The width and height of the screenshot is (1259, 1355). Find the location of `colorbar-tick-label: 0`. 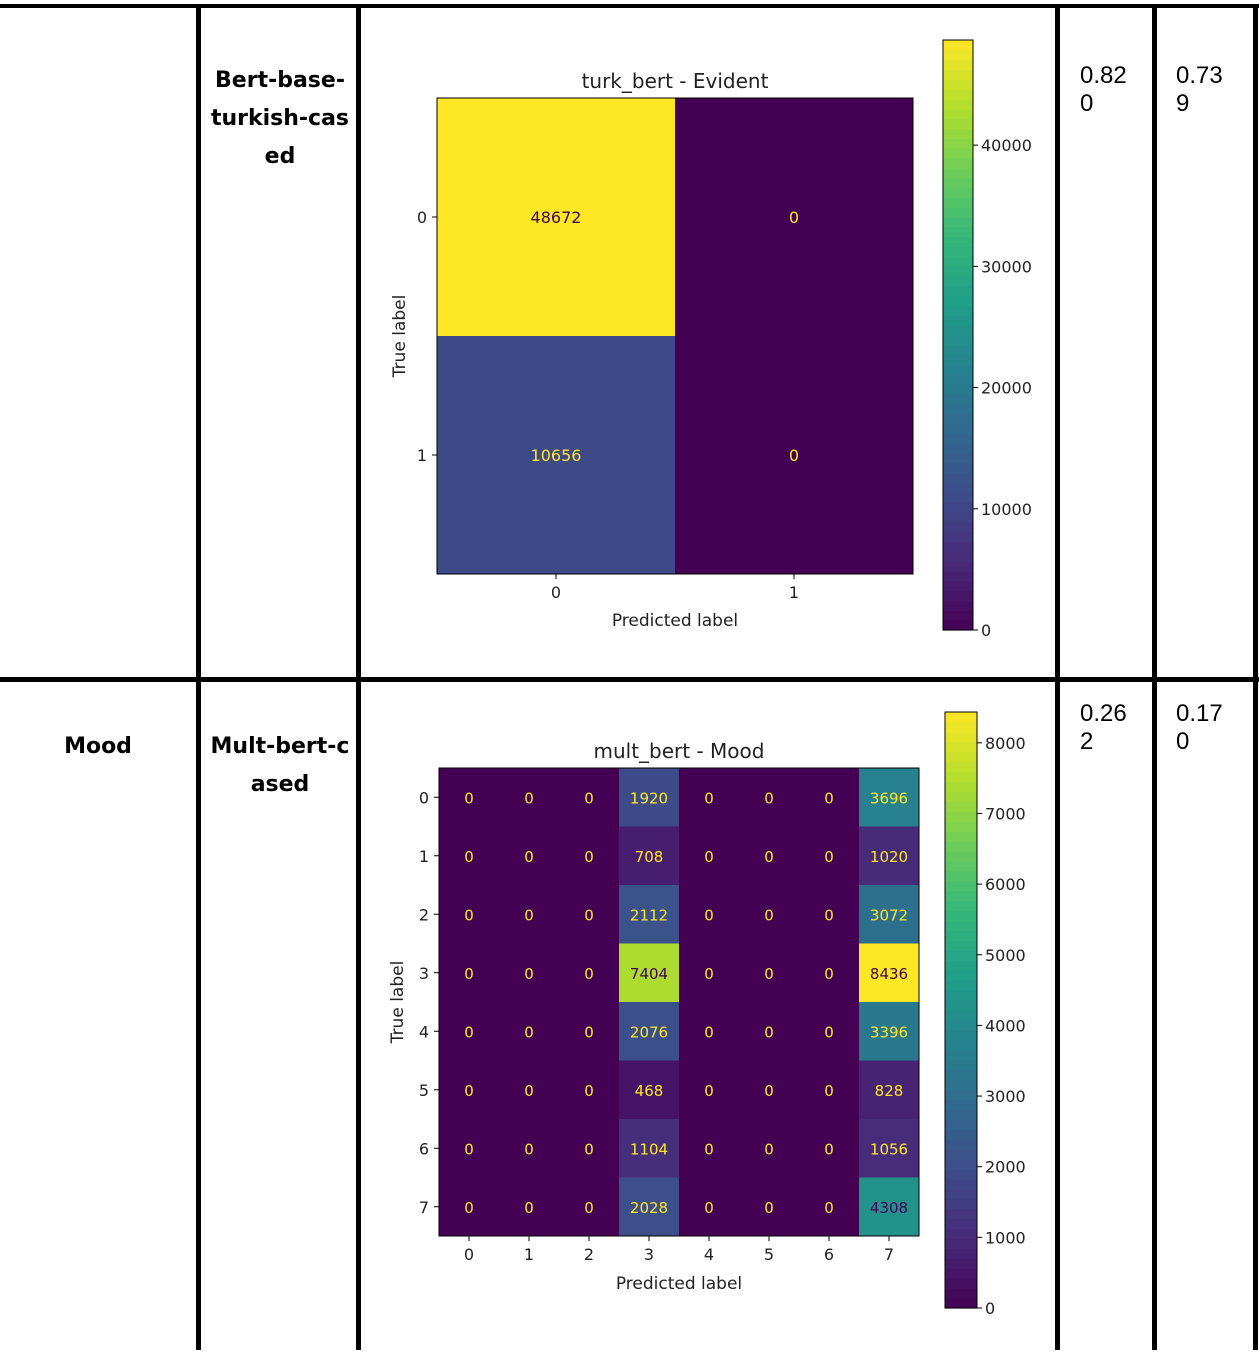

colorbar-tick-label: 0 is located at coordinates (990, 1308).